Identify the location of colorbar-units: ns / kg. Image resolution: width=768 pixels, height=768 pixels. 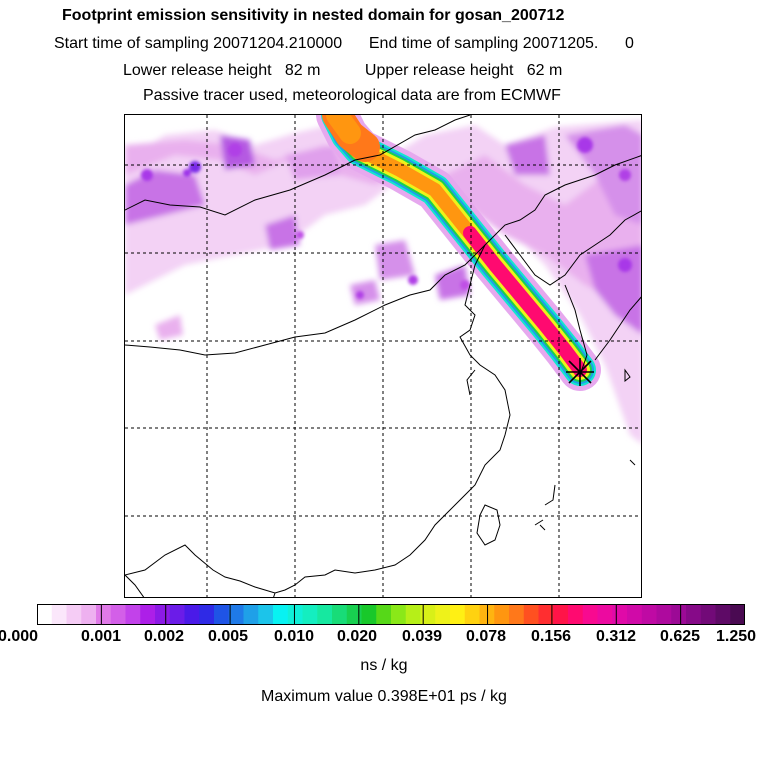
(384, 665).